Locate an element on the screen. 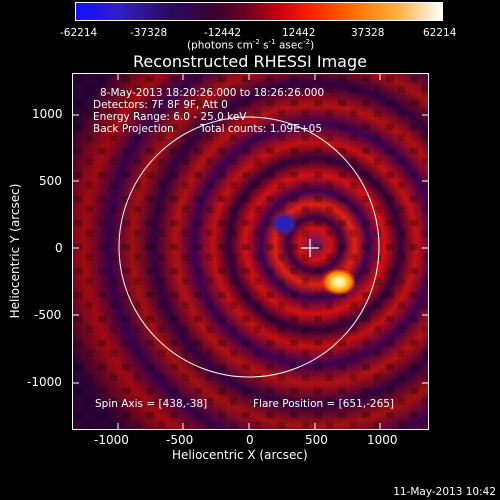 The height and width of the screenshot is (500, 500). colorbar-tick: -62214 is located at coordinates (79, 33).